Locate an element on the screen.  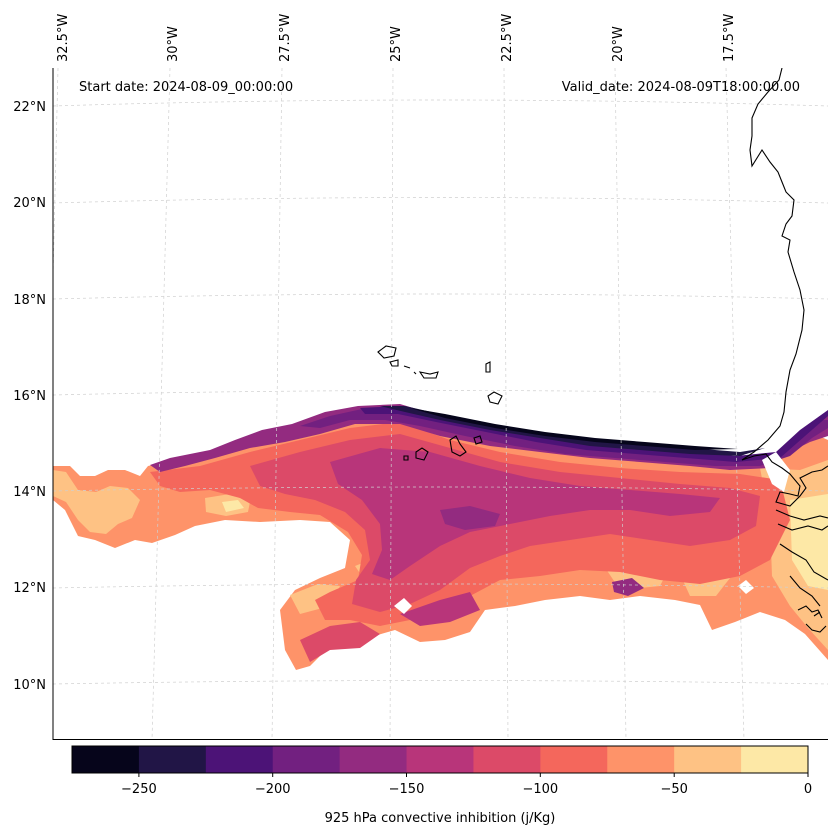
cape-verde-boa-vista is located at coordinates (495, 398).